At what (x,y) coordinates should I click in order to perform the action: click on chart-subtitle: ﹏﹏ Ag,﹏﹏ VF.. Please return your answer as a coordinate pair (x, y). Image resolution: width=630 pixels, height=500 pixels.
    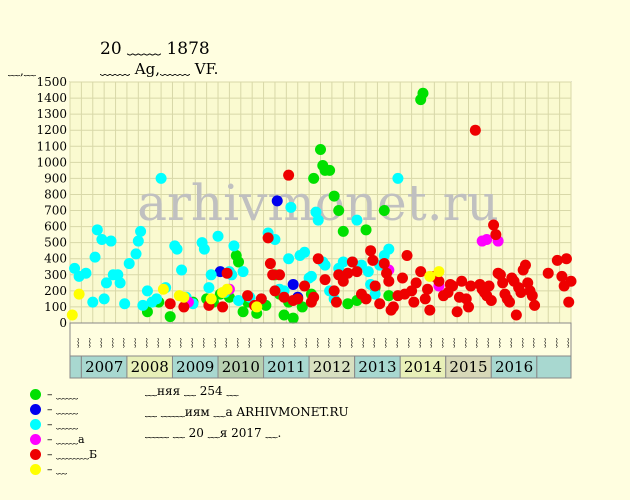
    Looking at the image, I should click on (159, 69).